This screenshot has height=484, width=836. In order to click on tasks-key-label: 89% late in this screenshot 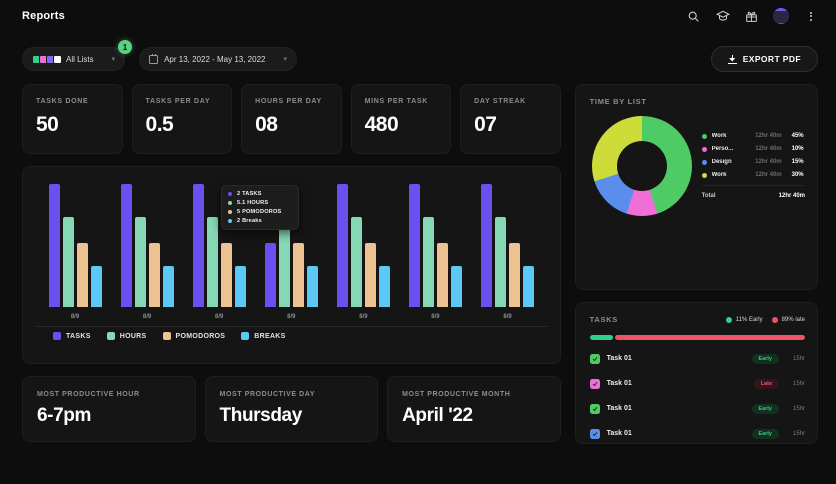, I will do `click(793, 319)`.